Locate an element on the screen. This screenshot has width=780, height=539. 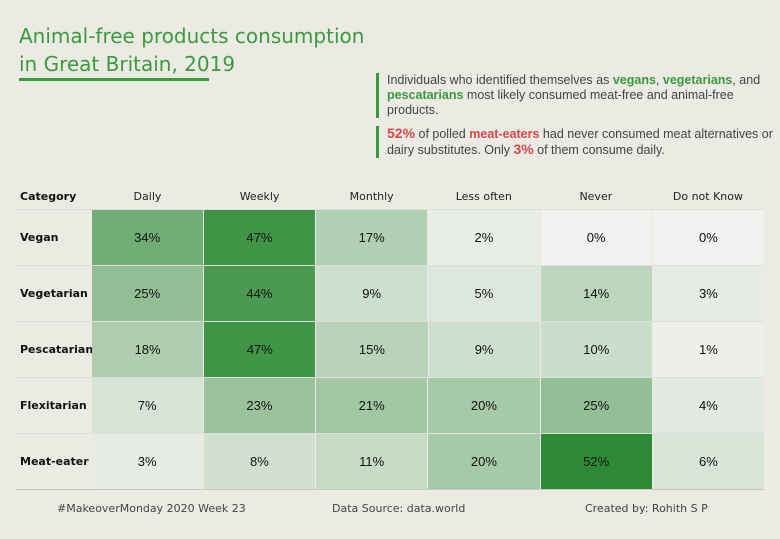
note2-meat-eaters: meat-eaters is located at coordinates (504, 134).